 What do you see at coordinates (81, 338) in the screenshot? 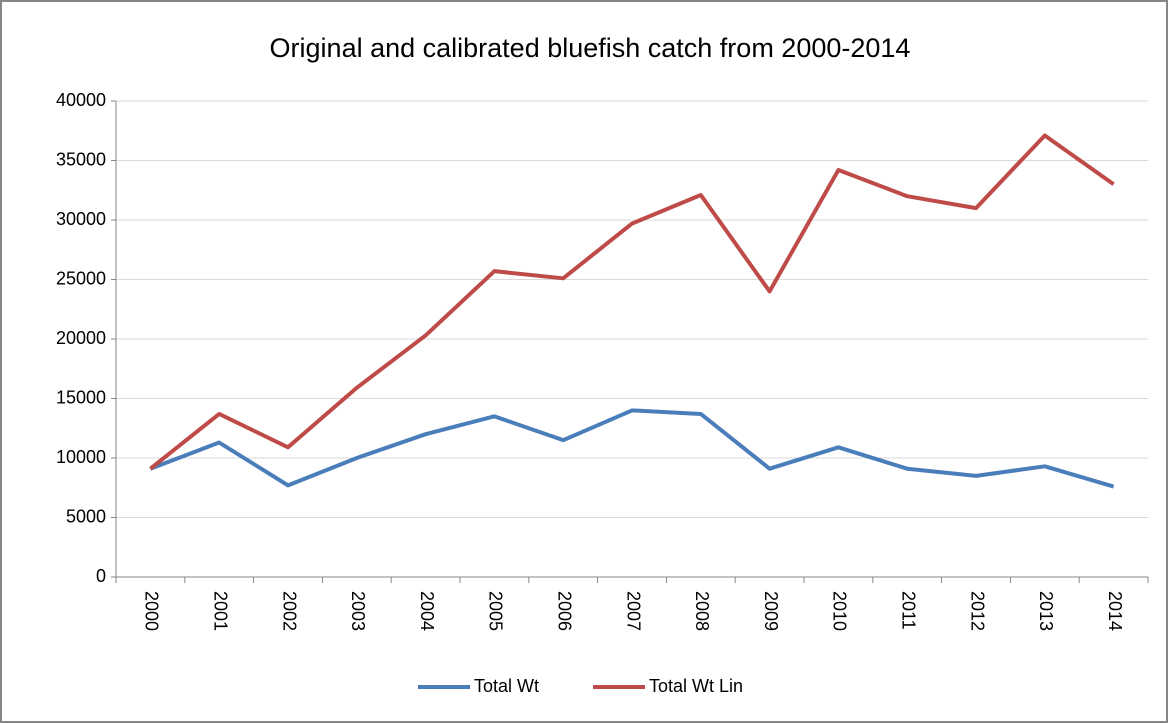
I see `y-tick-label: 20000` at bounding box center [81, 338].